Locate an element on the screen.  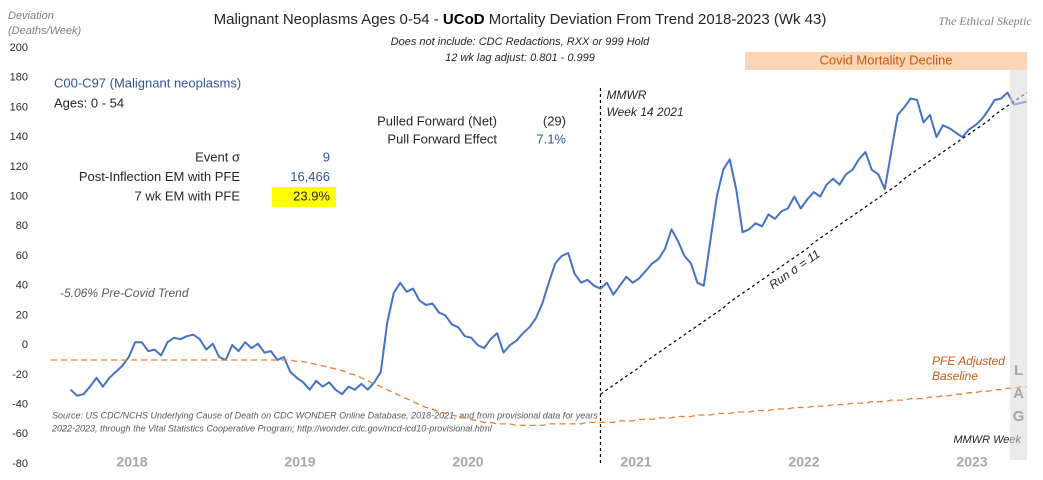
stat-label: 7 wk EM with PFE is located at coordinates (188, 195).